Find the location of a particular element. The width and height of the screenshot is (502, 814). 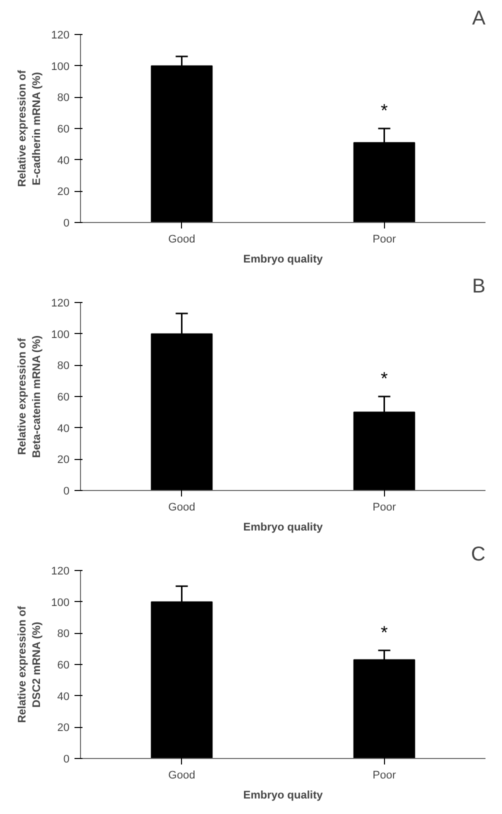

chart-title: A is located at coordinates (479, 19).